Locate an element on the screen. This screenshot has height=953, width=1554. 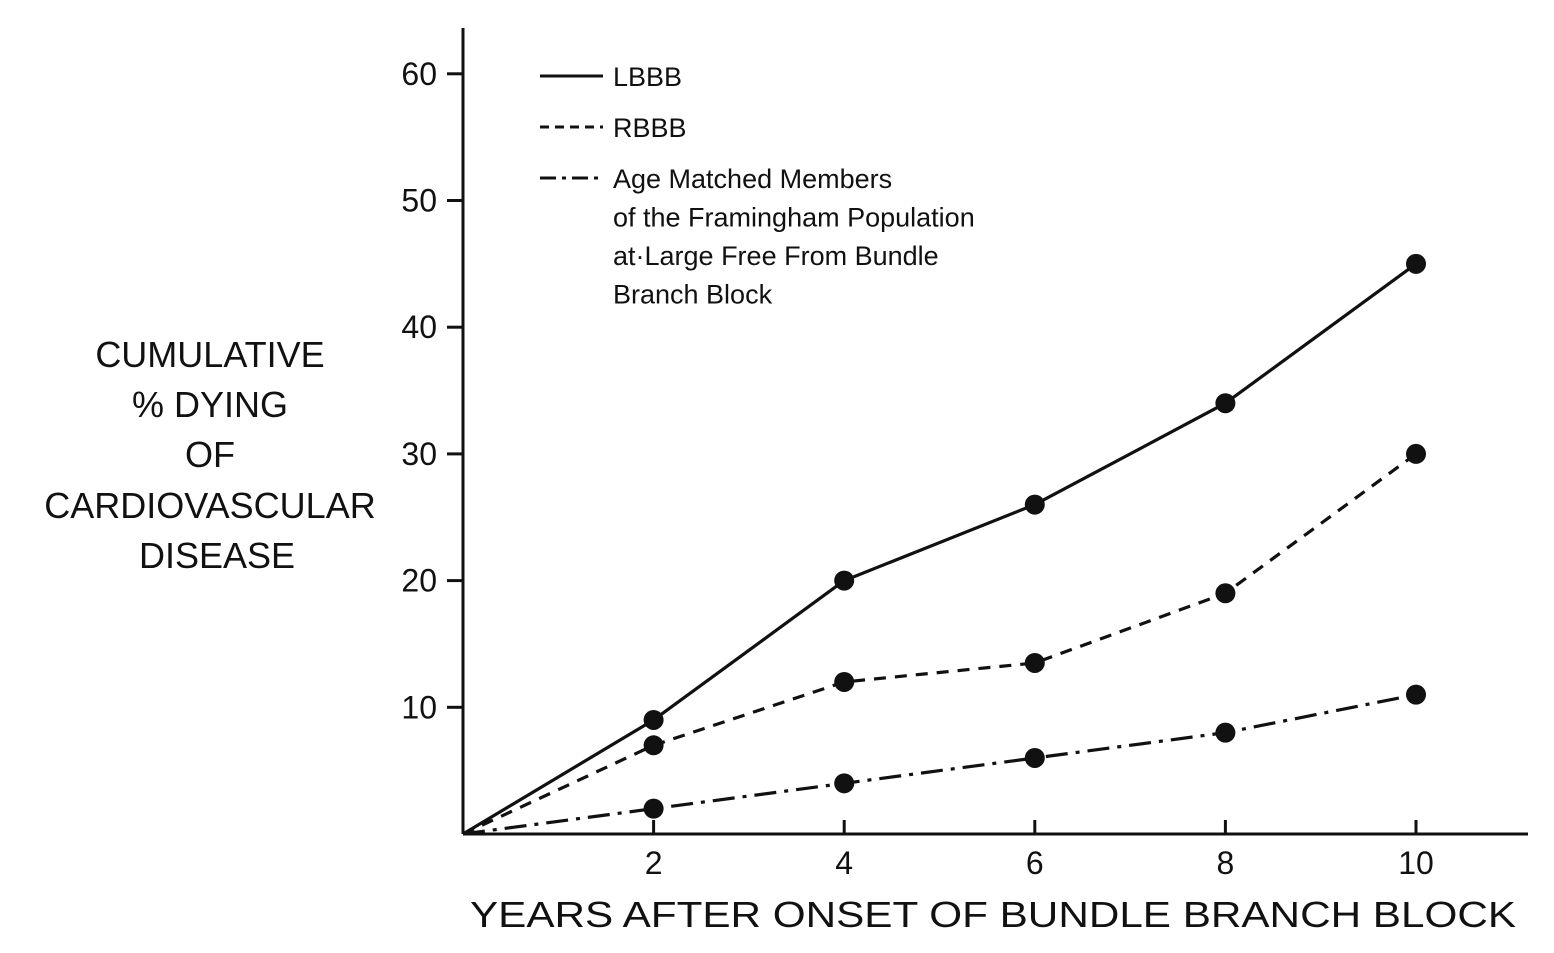
y-tick-label: 60 is located at coordinates (419, 74).